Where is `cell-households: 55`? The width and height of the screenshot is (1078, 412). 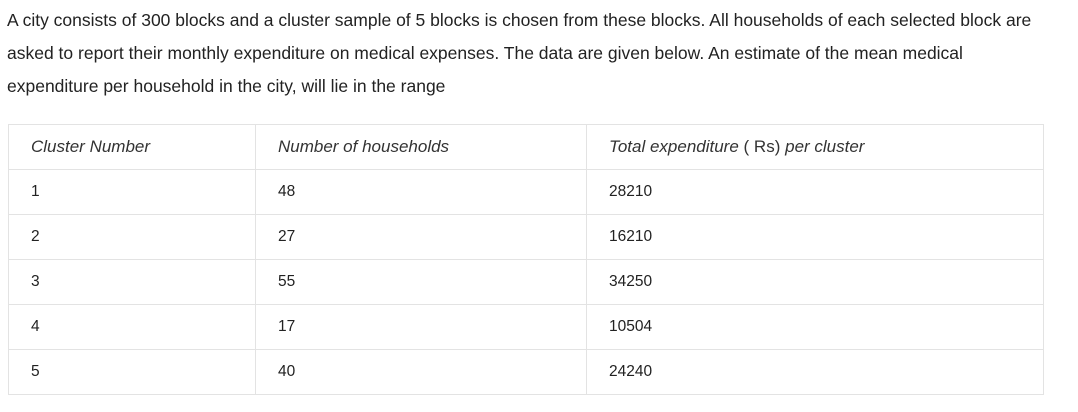
cell-households: 55 is located at coordinates (421, 282).